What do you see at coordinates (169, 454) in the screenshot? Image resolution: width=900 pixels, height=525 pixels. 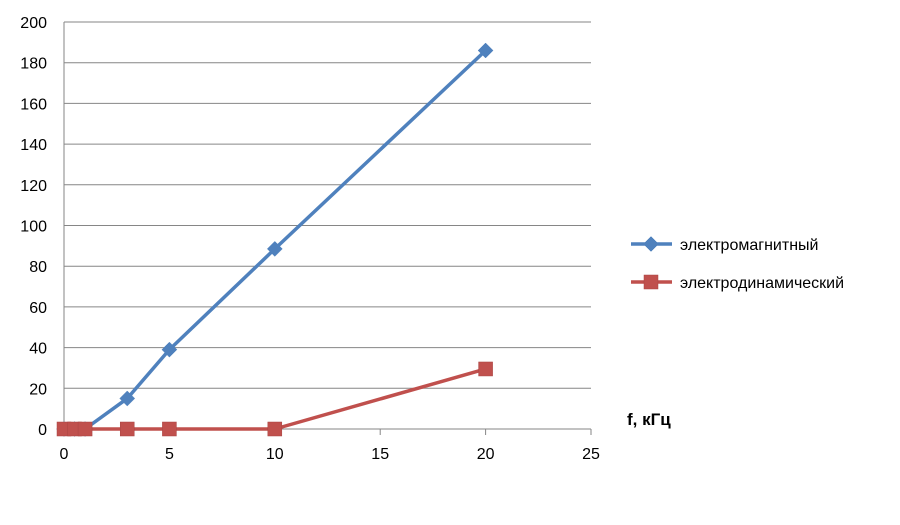 I see `x-tick-label: 5` at bounding box center [169, 454].